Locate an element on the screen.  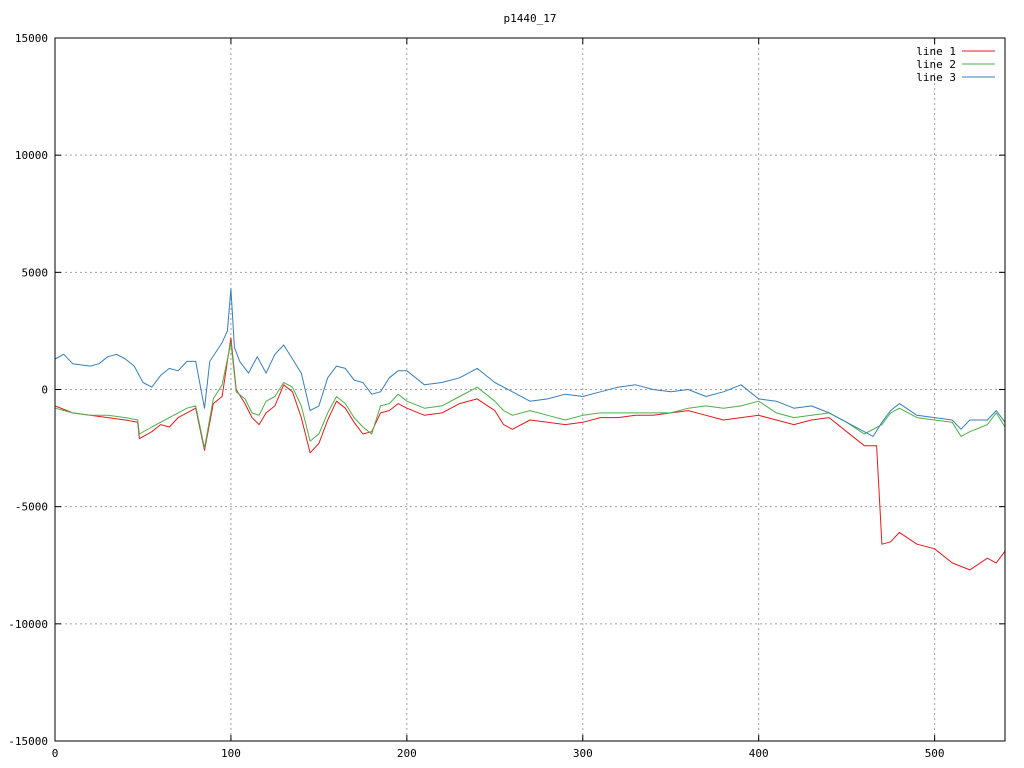
x-tick-label: 400 is located at coordinates (759, 753).